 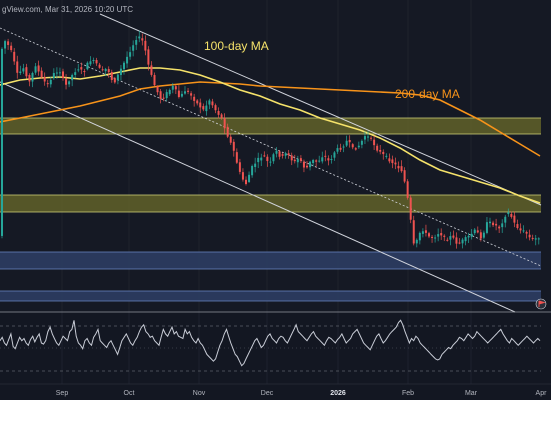 I want to click on x-tick-nov: Nov, so click(x=199, y=393).